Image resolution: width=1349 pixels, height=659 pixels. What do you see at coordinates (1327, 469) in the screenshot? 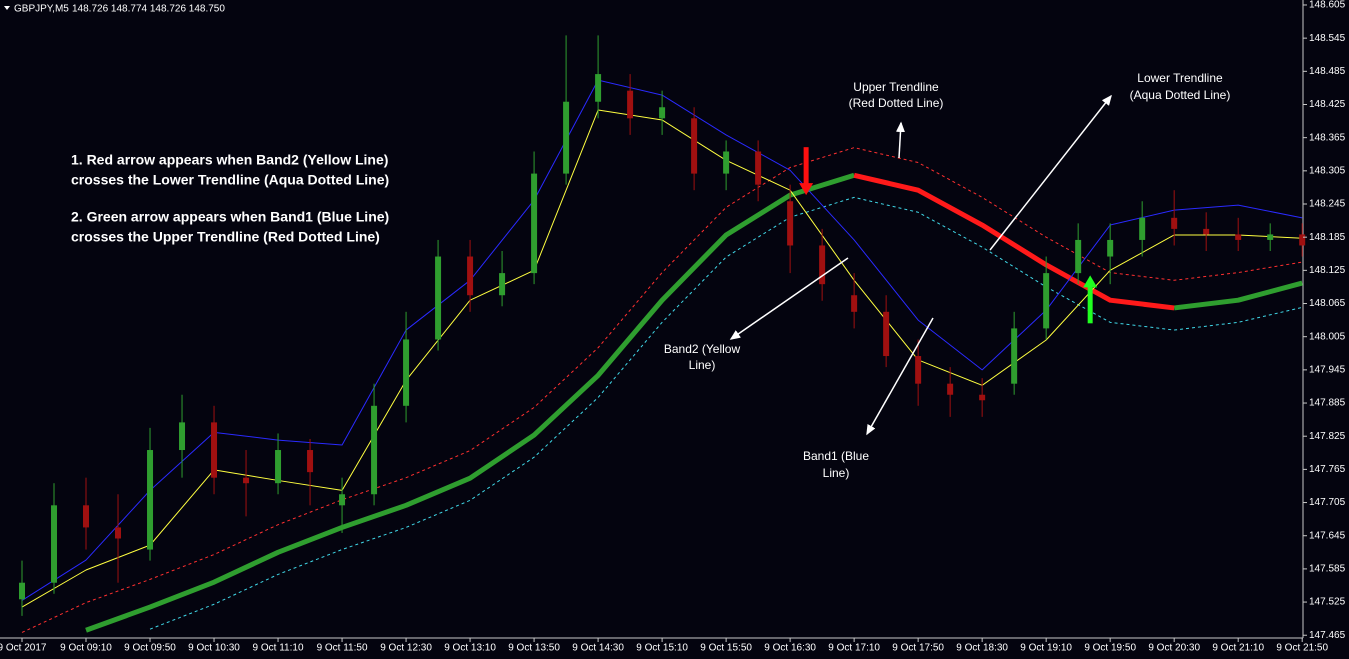
I see `y-tick-label: 147.765` at bounding box center [1327, 469].